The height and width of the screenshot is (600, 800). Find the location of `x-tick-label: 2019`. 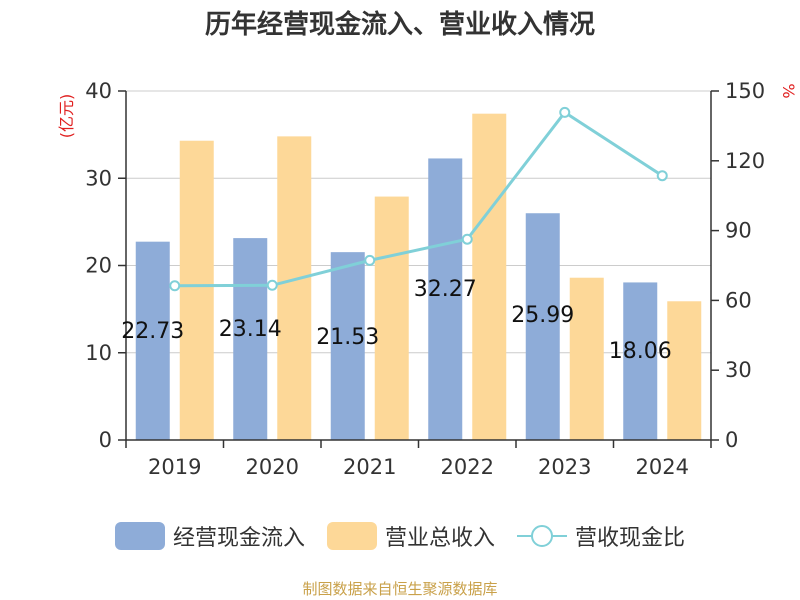

x-tick-label: 2019 is located at coordinates (174, 467).